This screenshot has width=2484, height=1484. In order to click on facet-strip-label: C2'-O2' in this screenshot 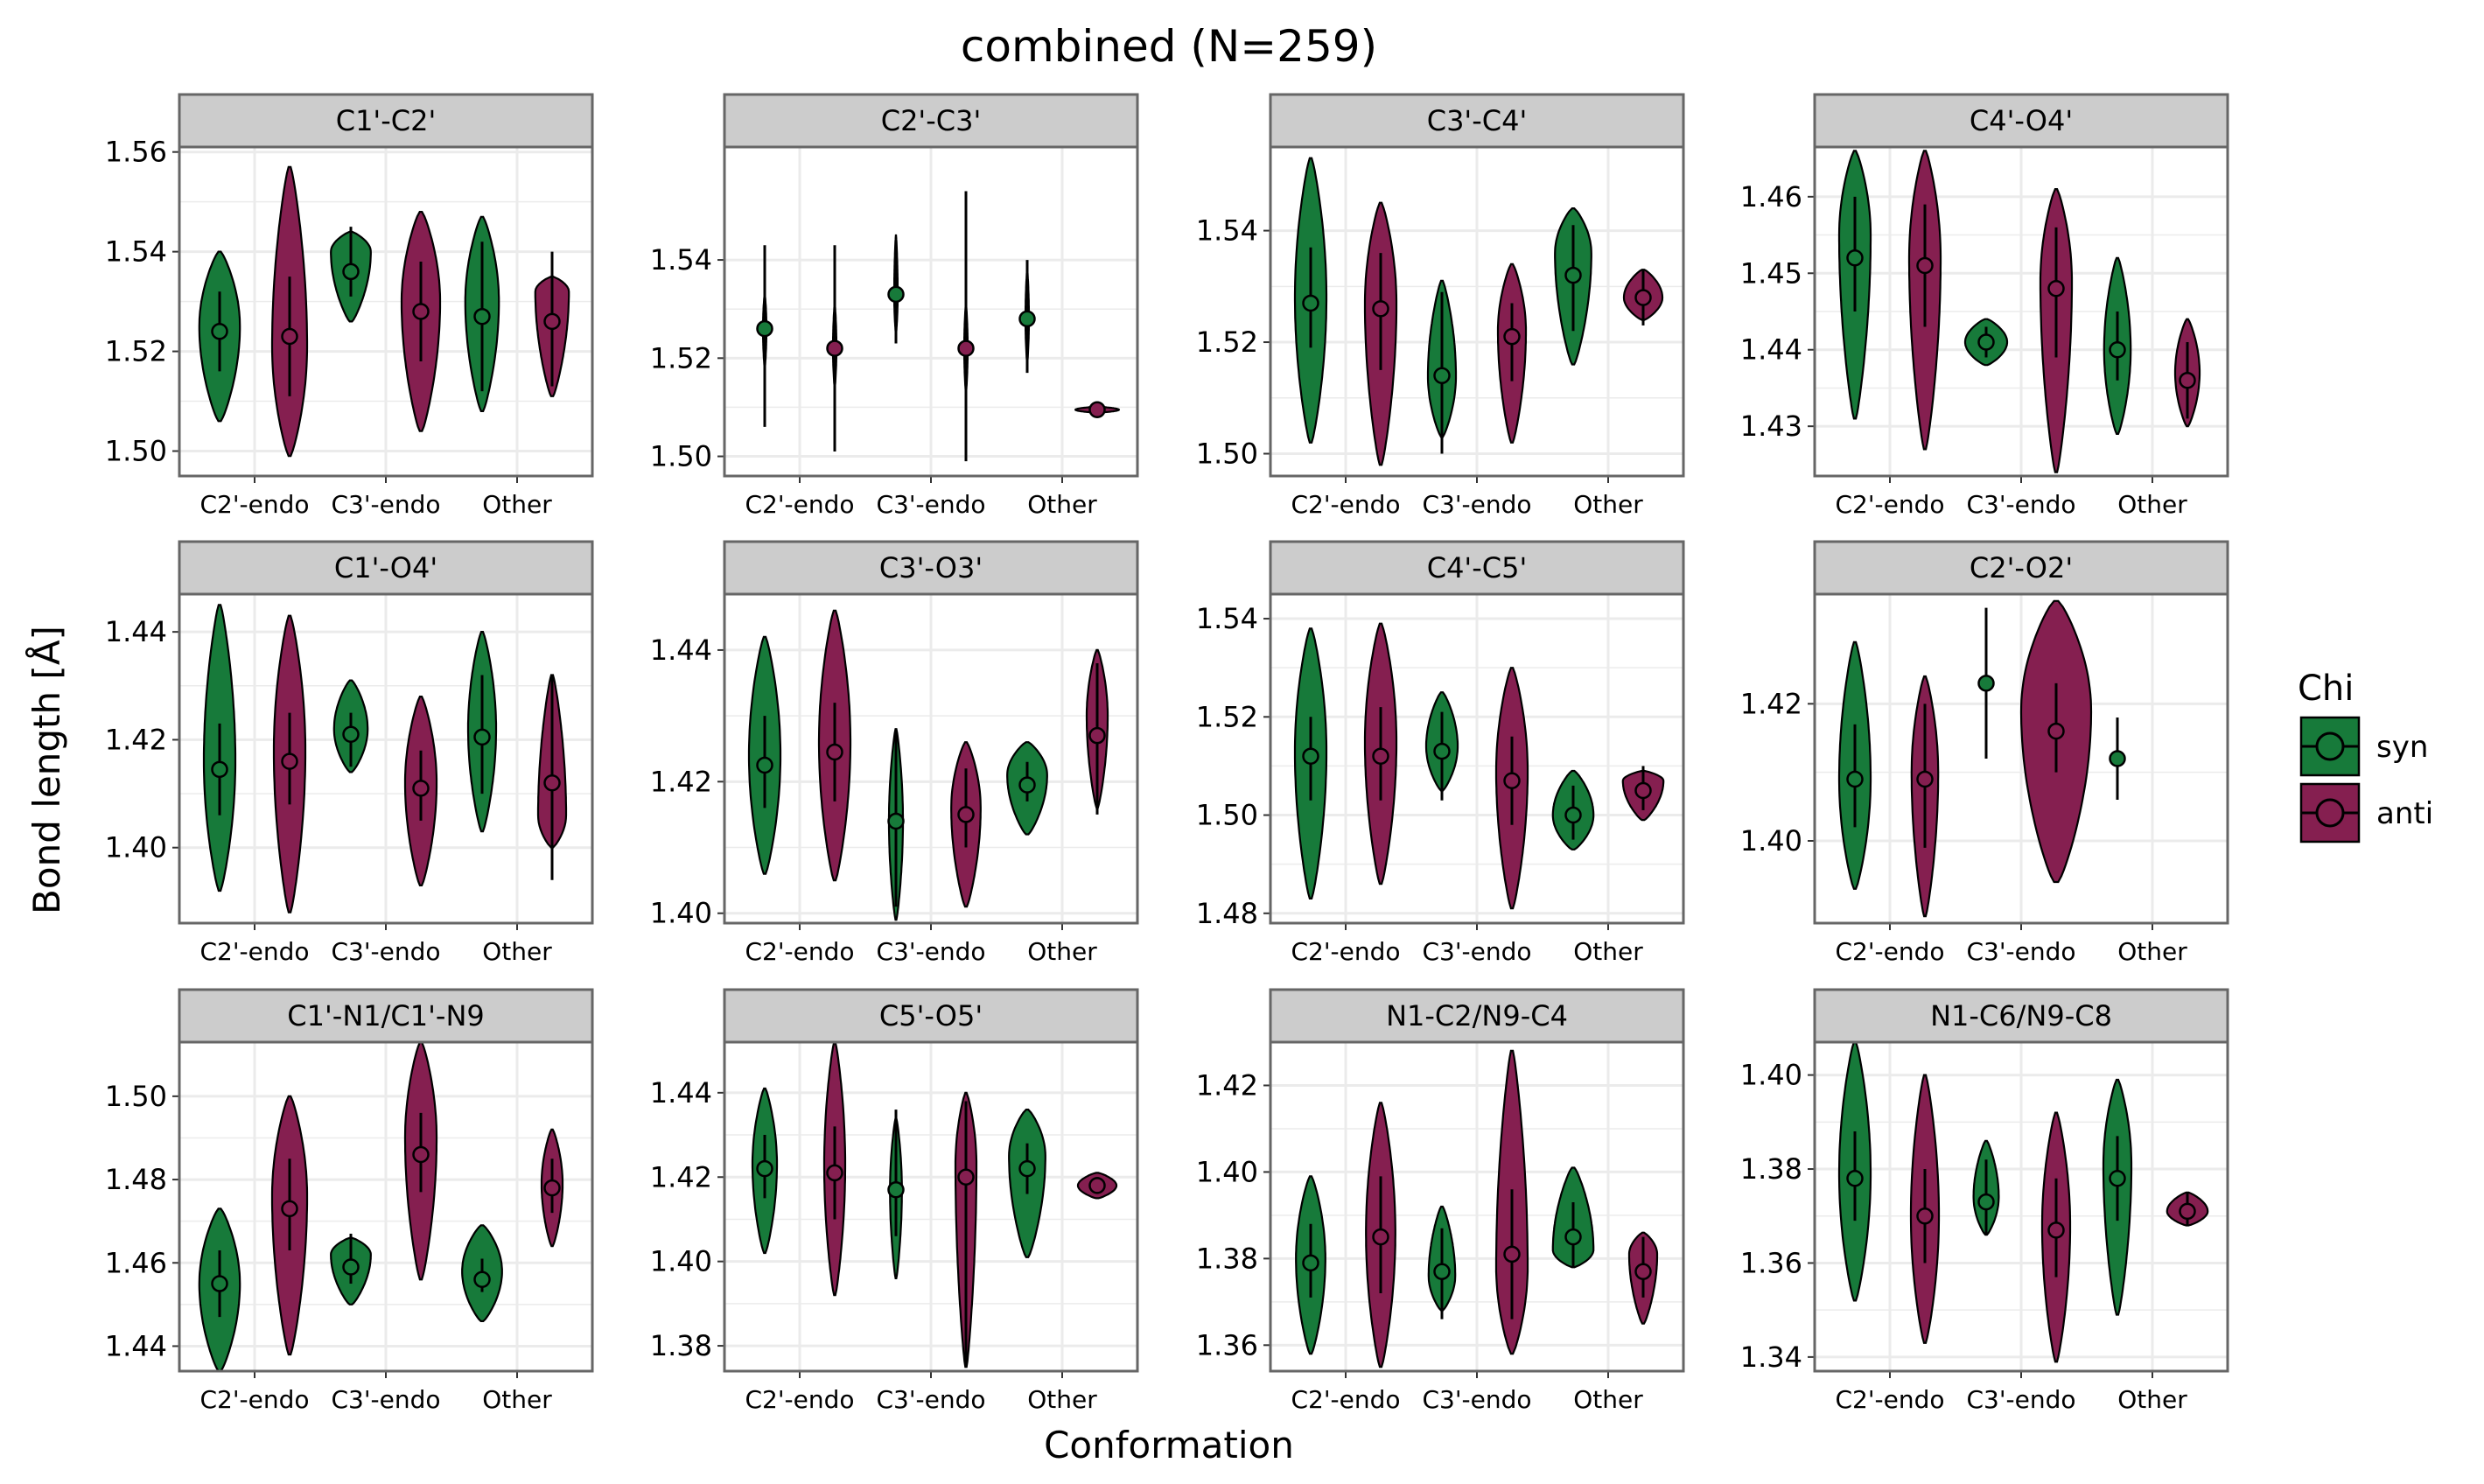, I will do `click(2021, 567)`.